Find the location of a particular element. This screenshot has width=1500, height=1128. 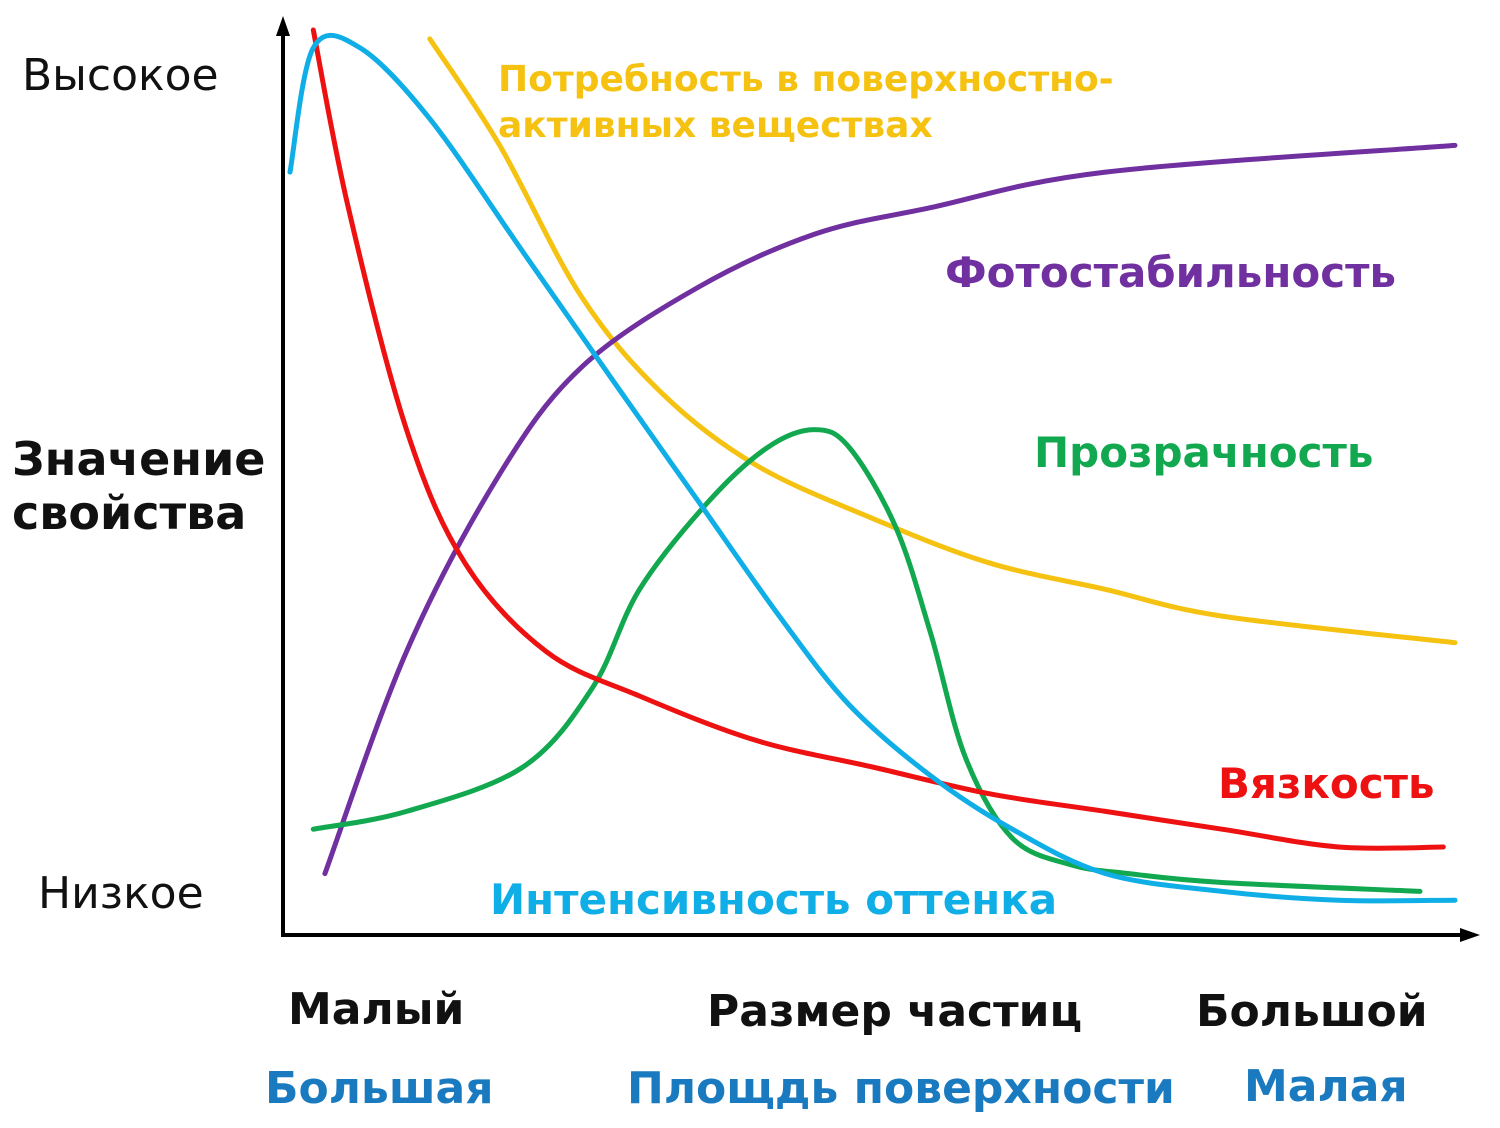

y-high-label: Высокое is located at coordinates (120, 75).